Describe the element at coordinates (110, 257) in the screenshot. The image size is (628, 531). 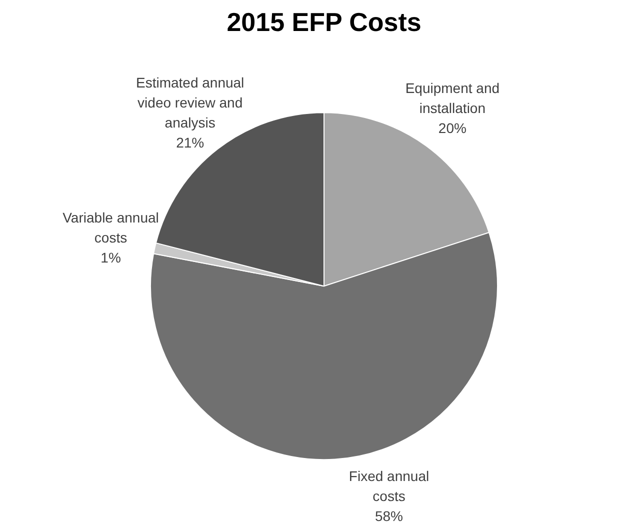
I see `data-label: 1%` at that location.